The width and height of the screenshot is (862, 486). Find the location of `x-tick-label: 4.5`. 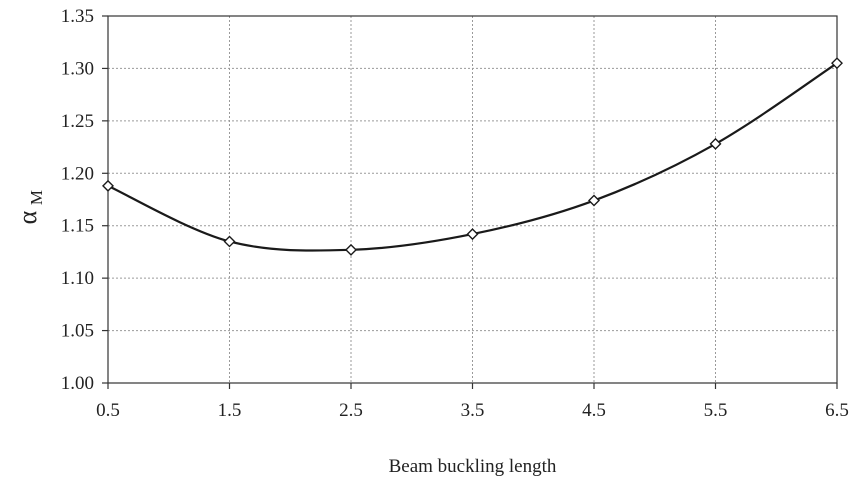

x-tick-label: 4.5 is located at coordinates (594, 410).